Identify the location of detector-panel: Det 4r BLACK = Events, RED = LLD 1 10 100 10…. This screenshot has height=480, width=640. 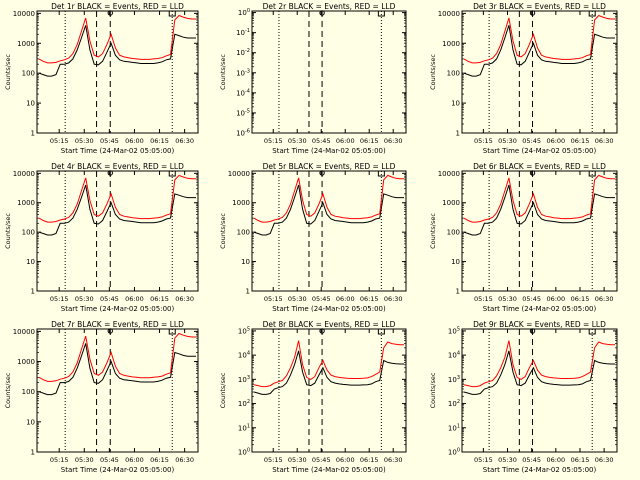
(101, 237).